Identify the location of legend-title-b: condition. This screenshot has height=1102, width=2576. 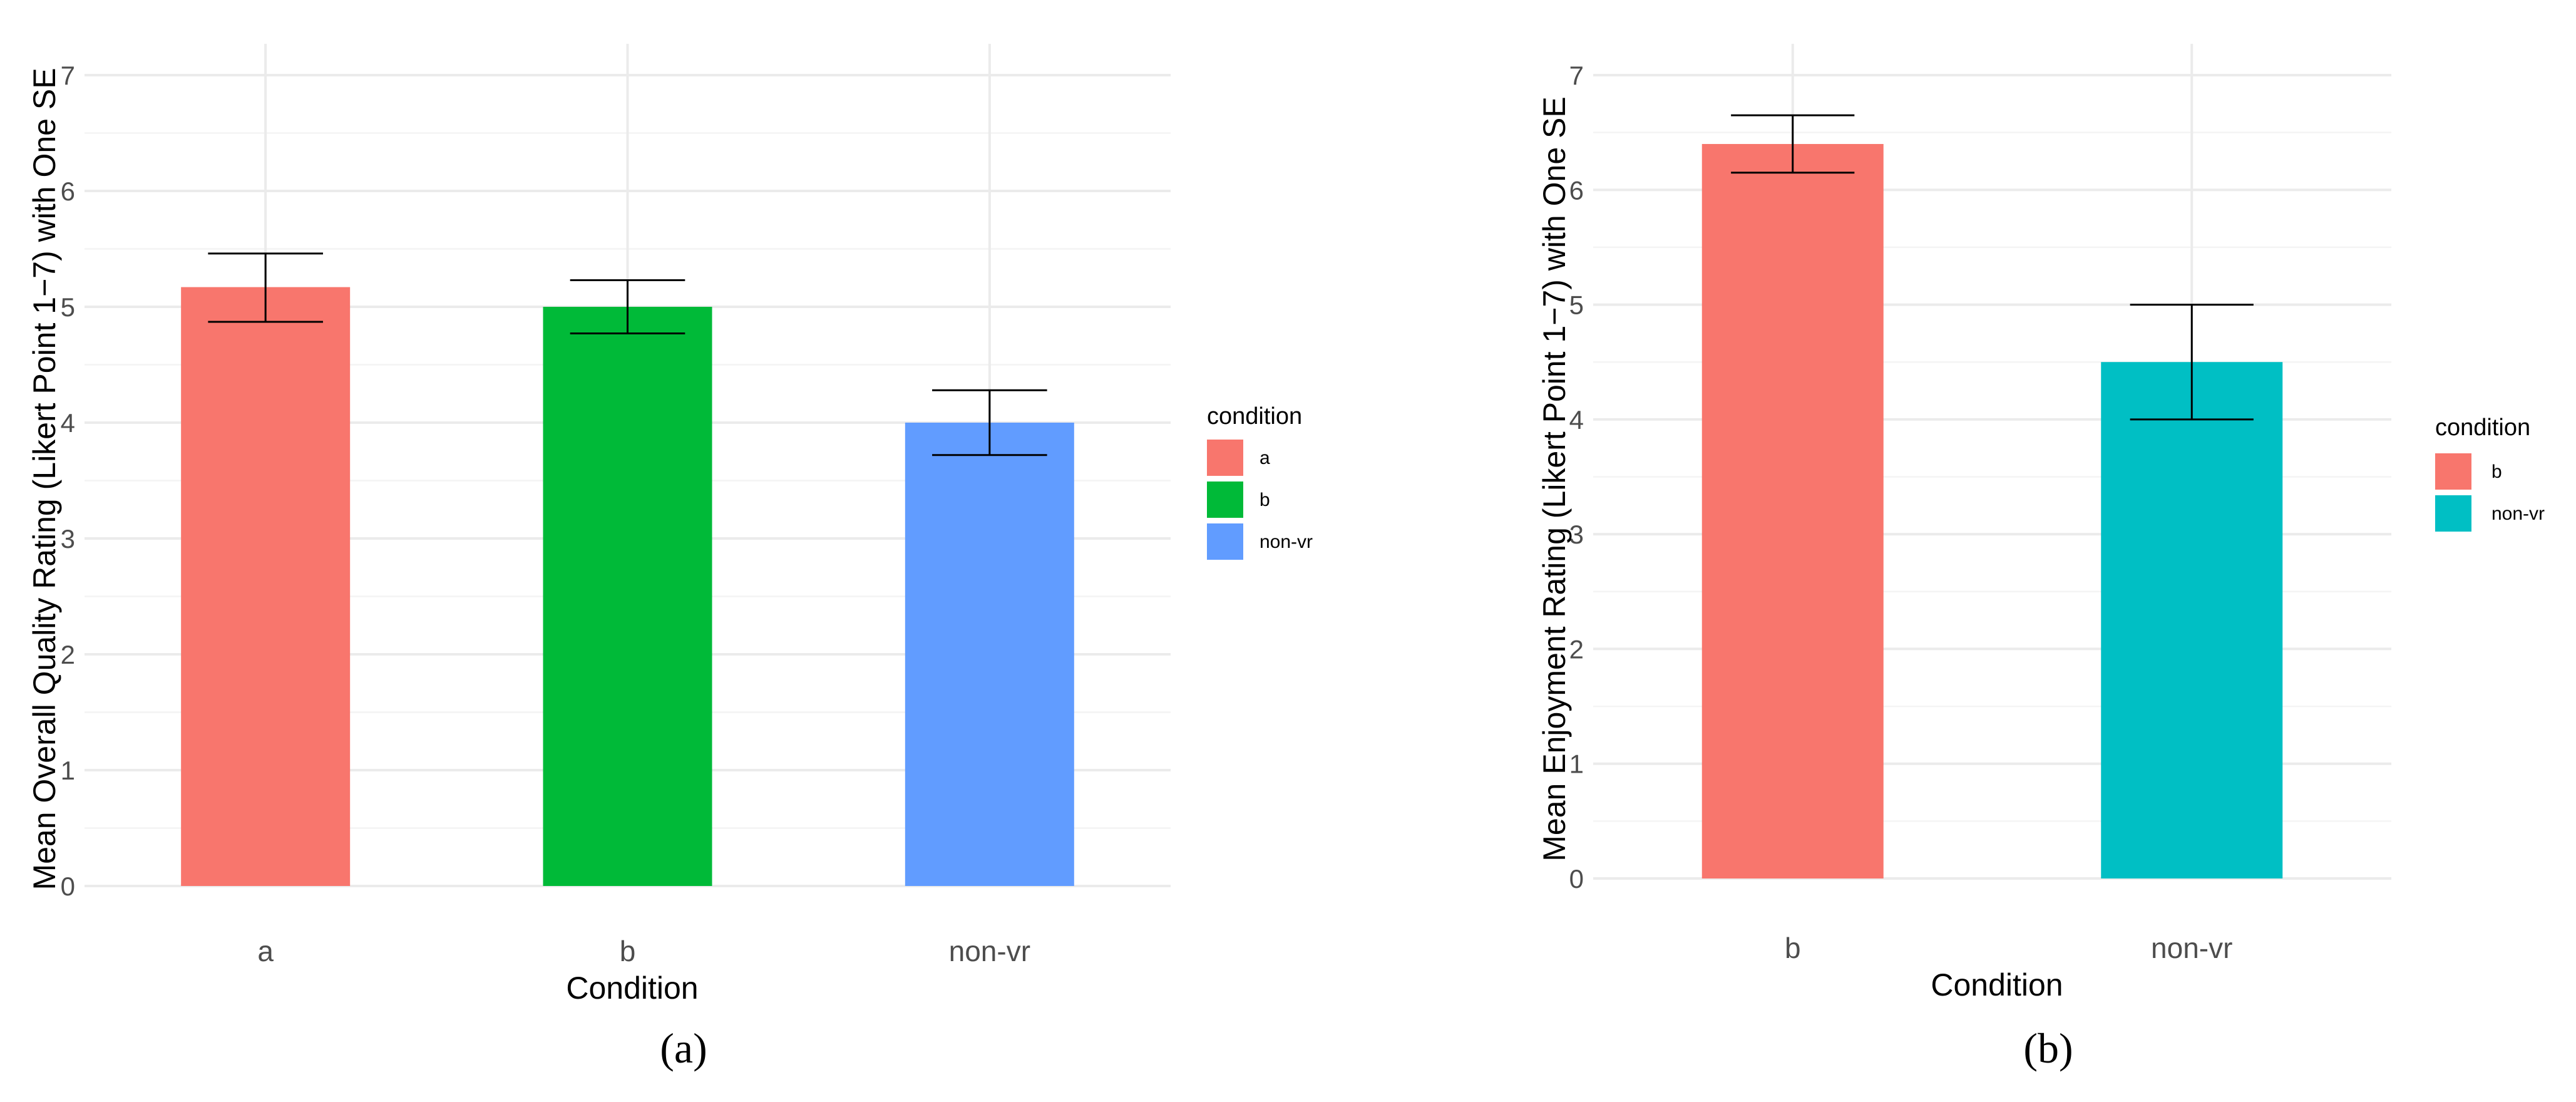
(2482, 428).